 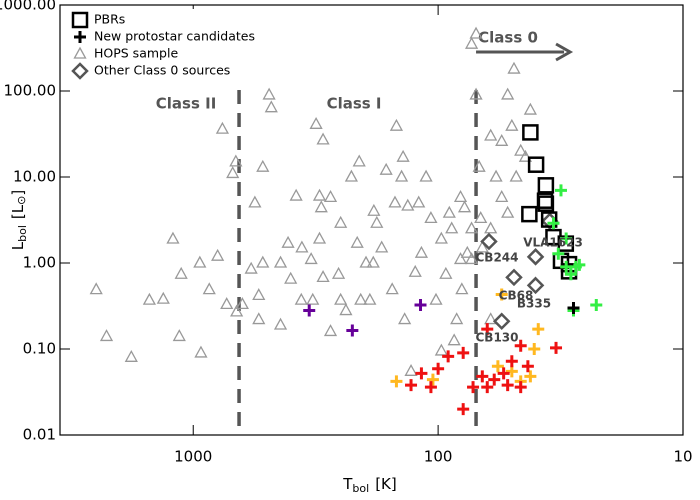 I want to click on y-label-sub: bol, so click(x=22, y=233).